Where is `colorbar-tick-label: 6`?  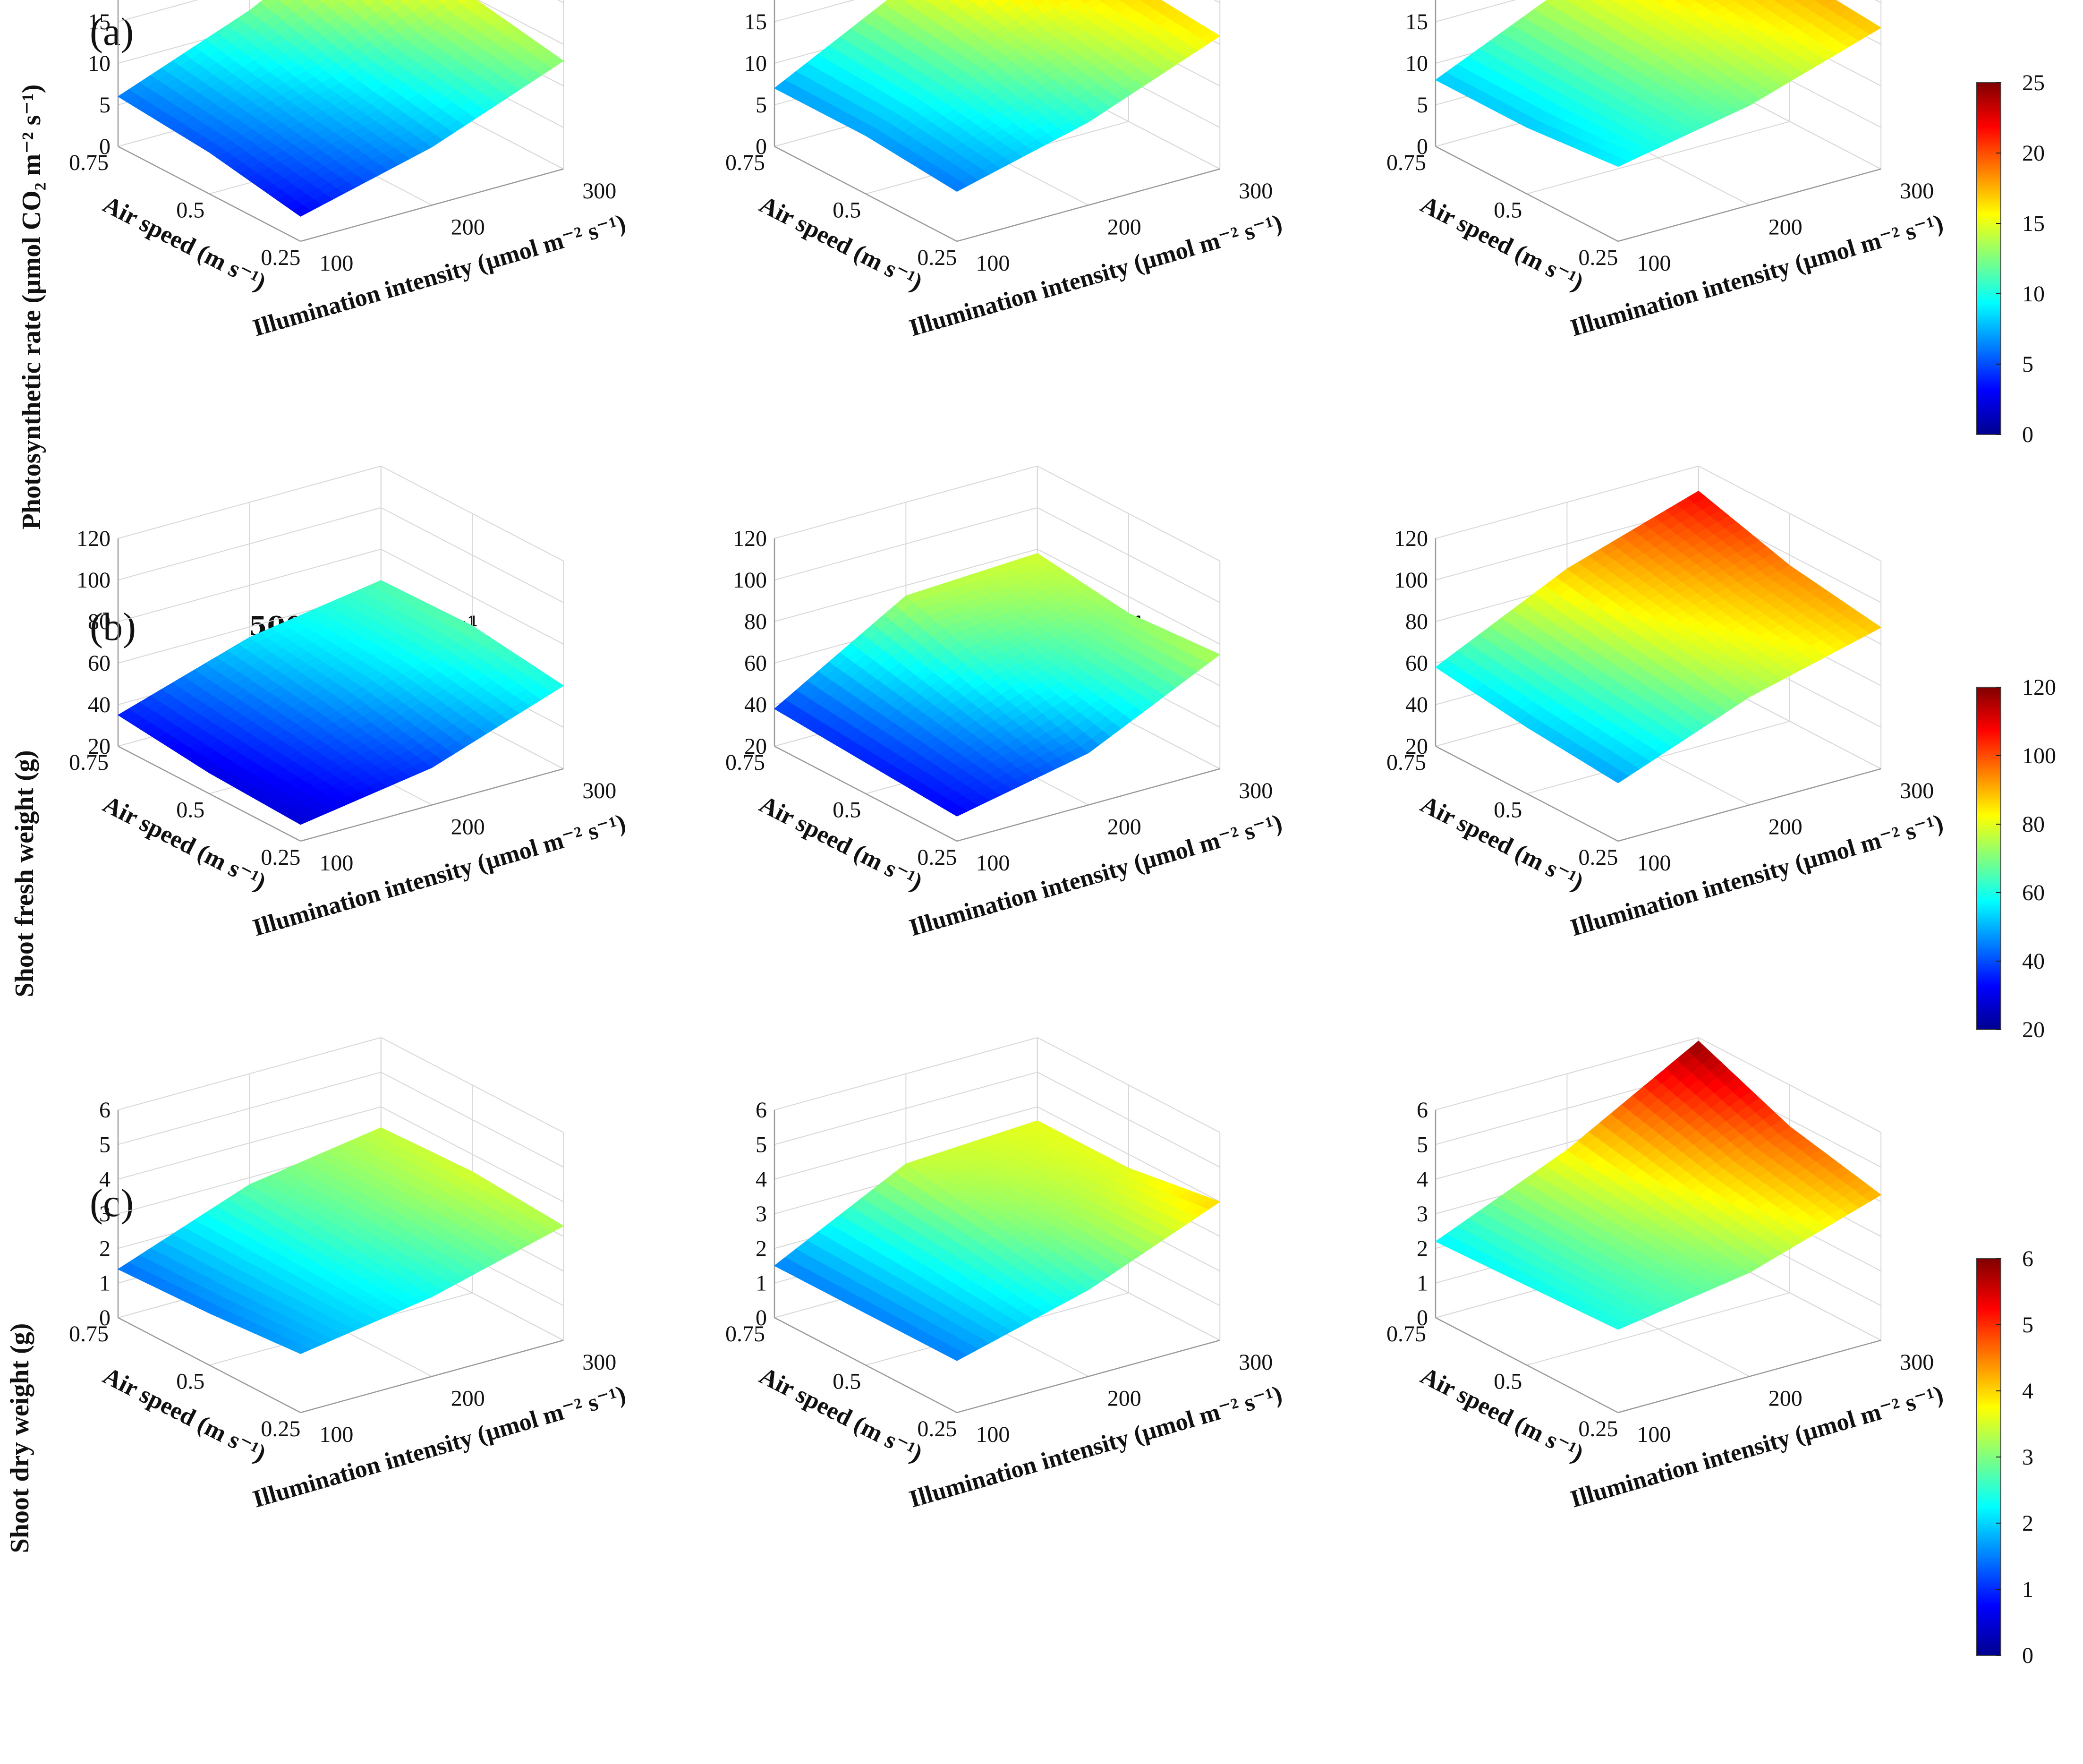 colorbar-tick-label: 6 is located at coordinates (2028, 1258).